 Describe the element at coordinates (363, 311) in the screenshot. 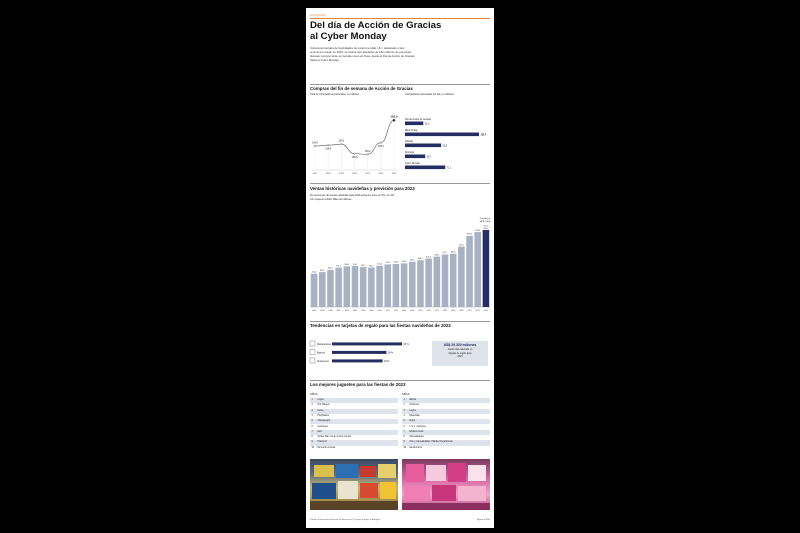

I see `tick-label: 2008` at that location.